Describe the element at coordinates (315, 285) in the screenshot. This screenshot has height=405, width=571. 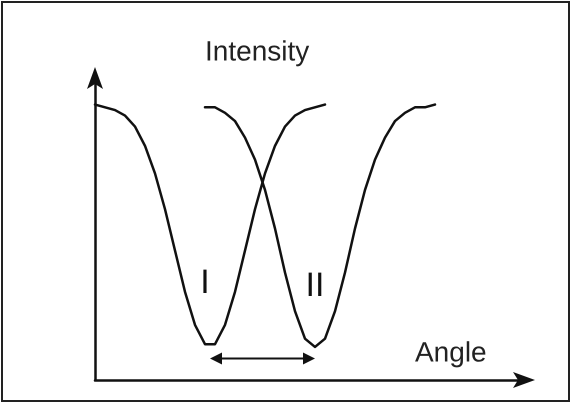
I see `series-label: II` at that location.